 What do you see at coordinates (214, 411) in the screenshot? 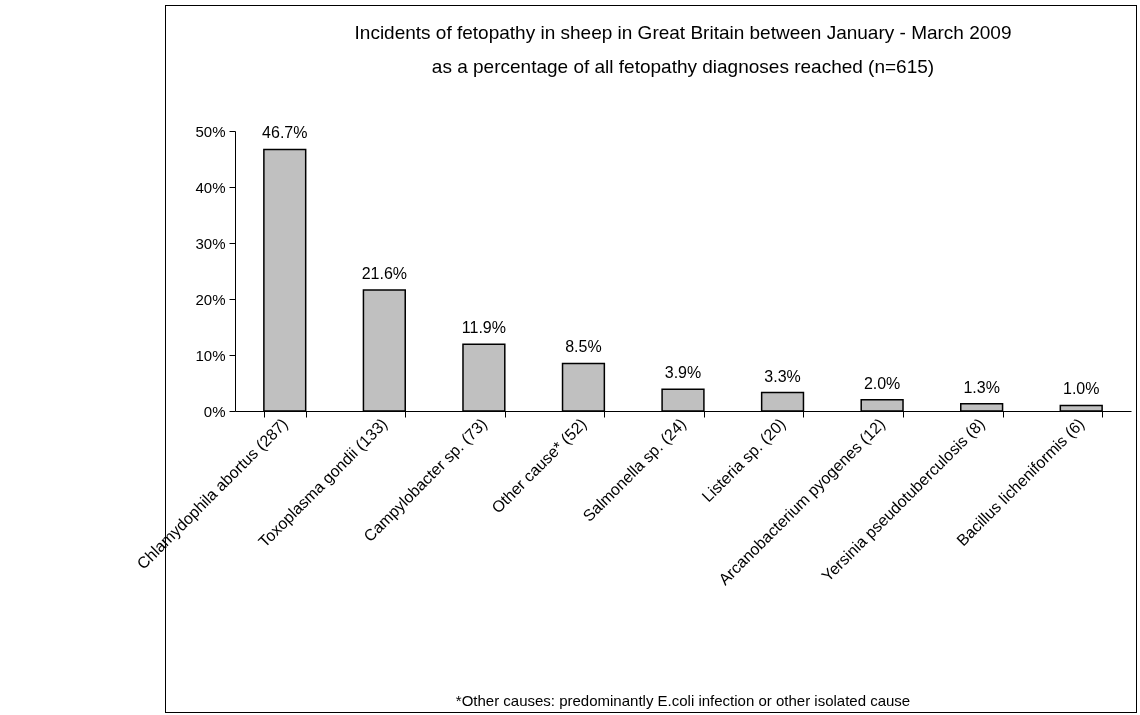
I see `y-tick-label: 0%` at bounding box center [214, 411].